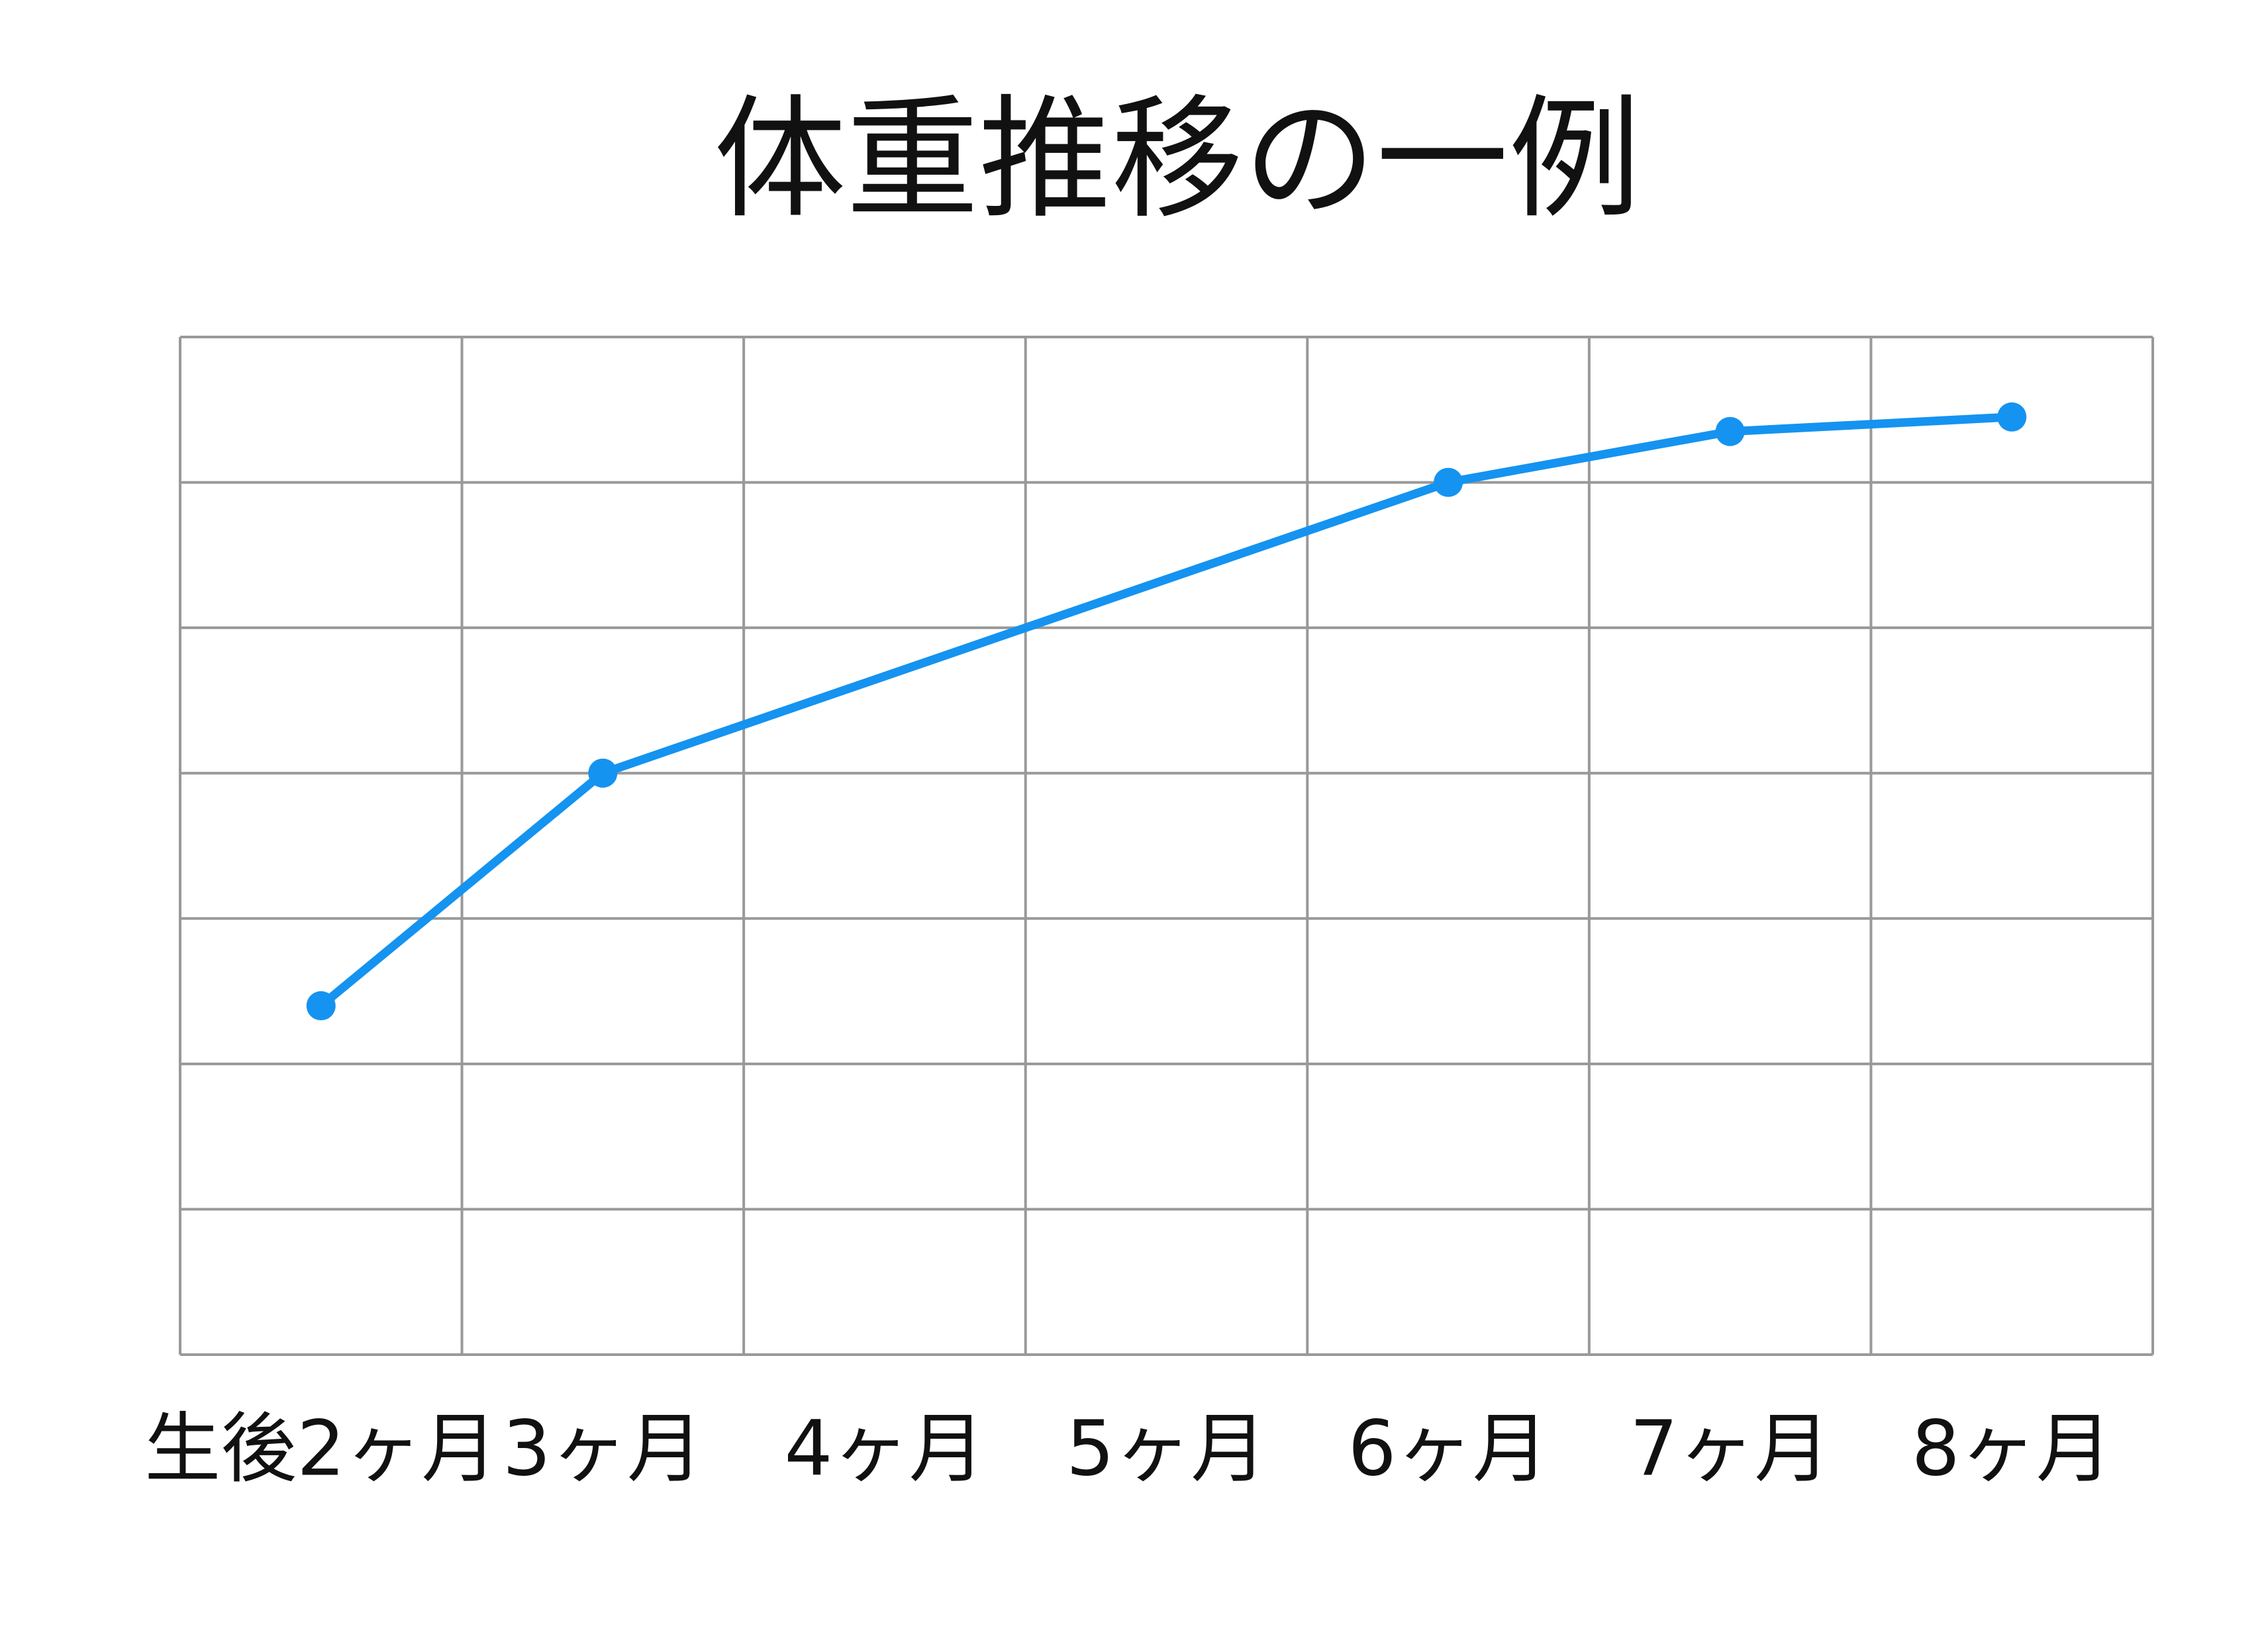 The image size is (2268, 1642). What do you see at coordinates (1730, 1450) in the screenshot?
I see `x-tick-label: 7ヶ月` at bounding box center [1730, 1450].